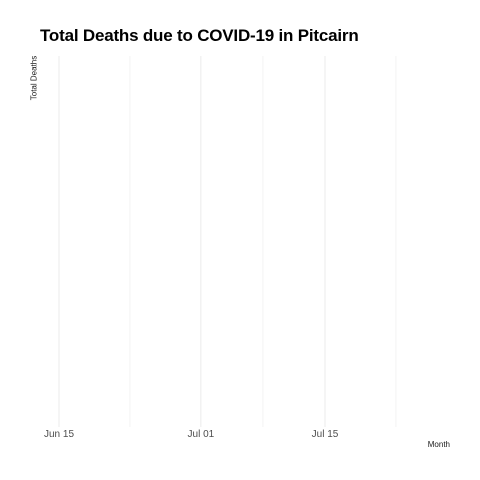  I want to click on x-tick-label: Jul 01, so click(201, 434).